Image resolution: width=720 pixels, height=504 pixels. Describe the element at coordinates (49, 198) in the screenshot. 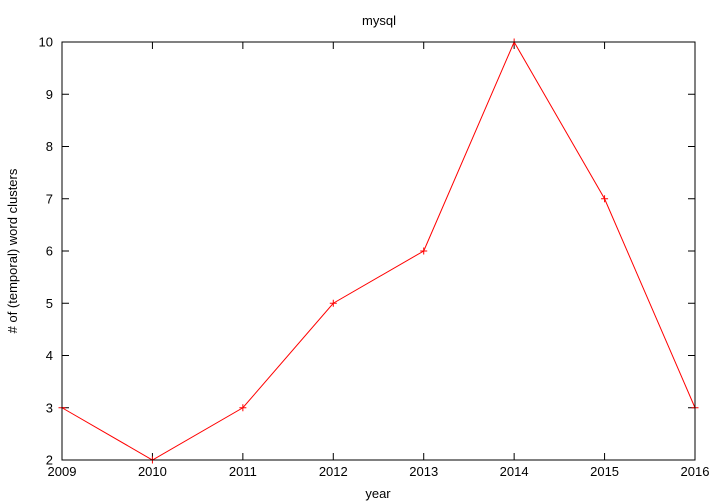

I see `y-tick-label: 7` at that location.